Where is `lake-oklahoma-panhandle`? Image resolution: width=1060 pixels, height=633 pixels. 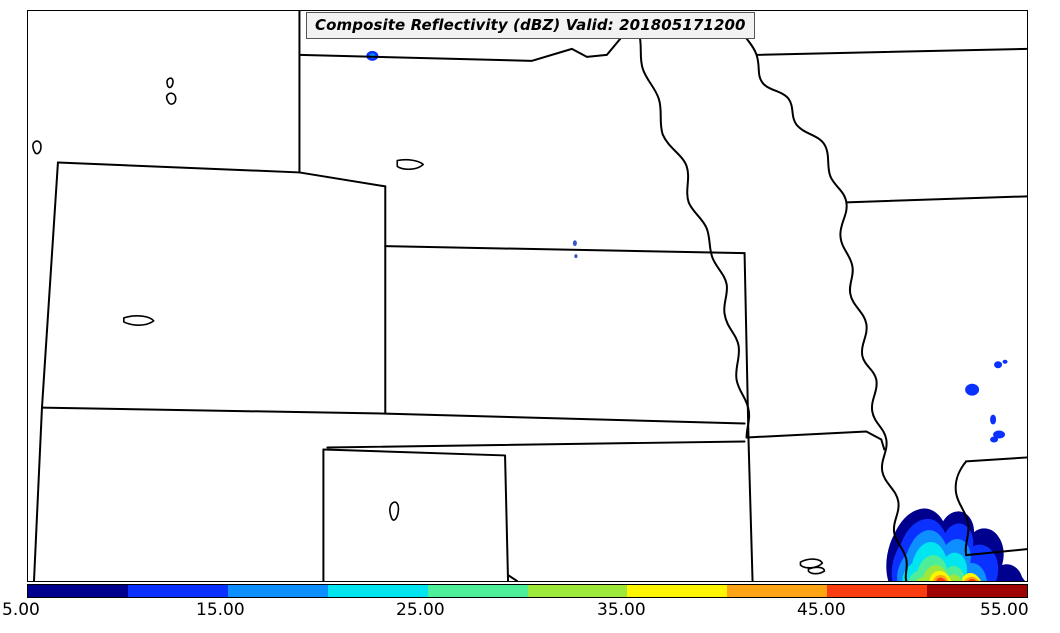 lake-oklahoma-panhandle is located at coordinates (394, 511).